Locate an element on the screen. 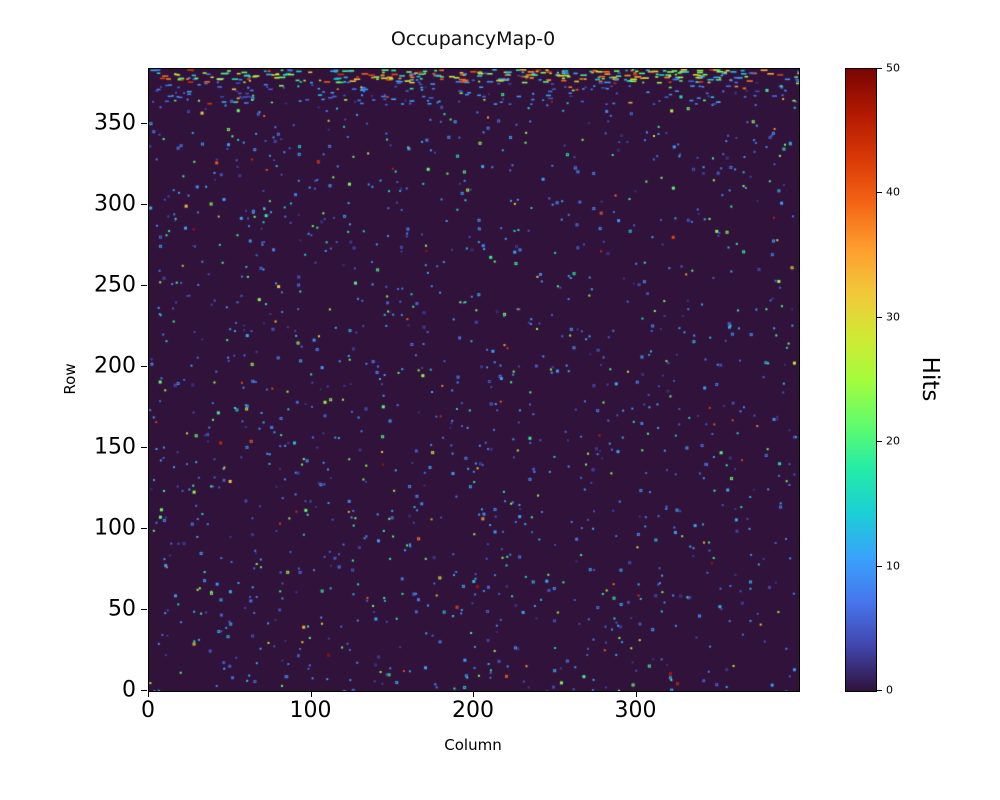  colorbar is located at coordinates (861, 380).